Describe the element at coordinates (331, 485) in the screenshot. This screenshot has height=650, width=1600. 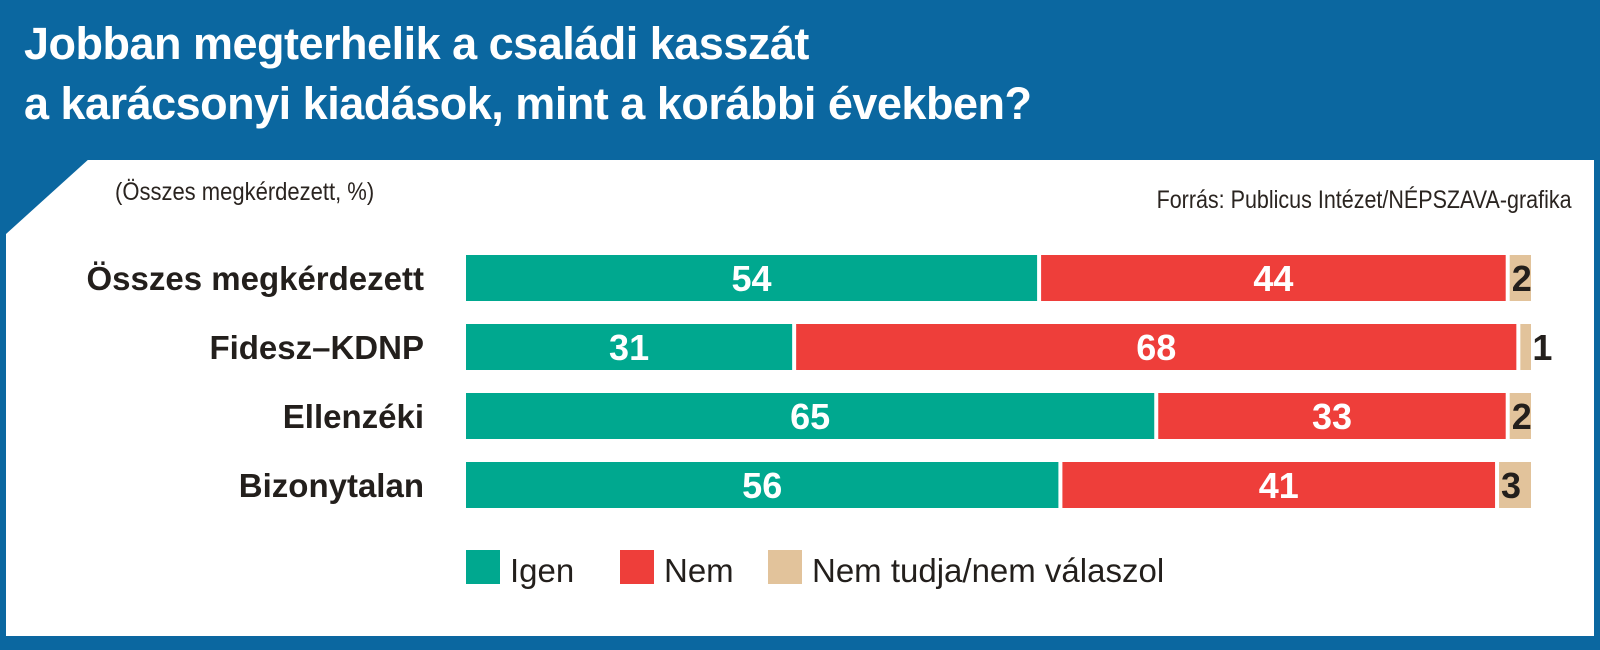
I see `category-label: Bizonytalan` at that location.